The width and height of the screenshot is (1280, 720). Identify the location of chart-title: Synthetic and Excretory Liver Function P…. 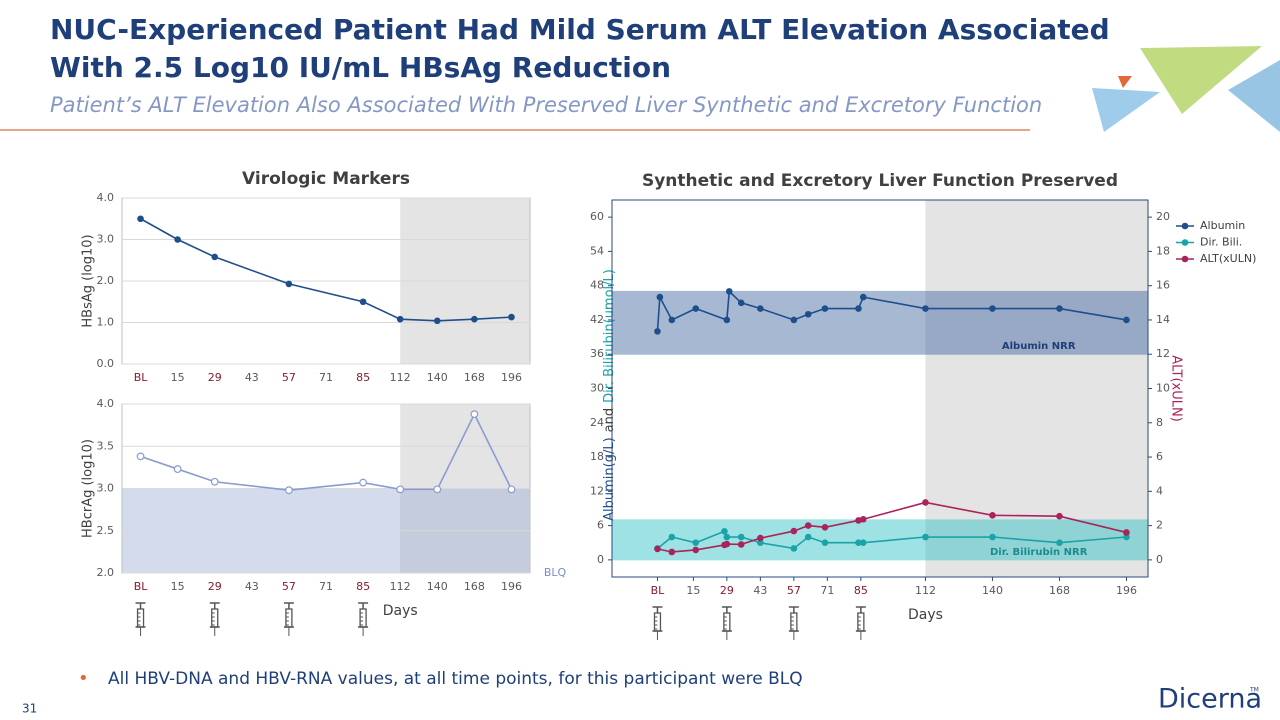
(880, 181).